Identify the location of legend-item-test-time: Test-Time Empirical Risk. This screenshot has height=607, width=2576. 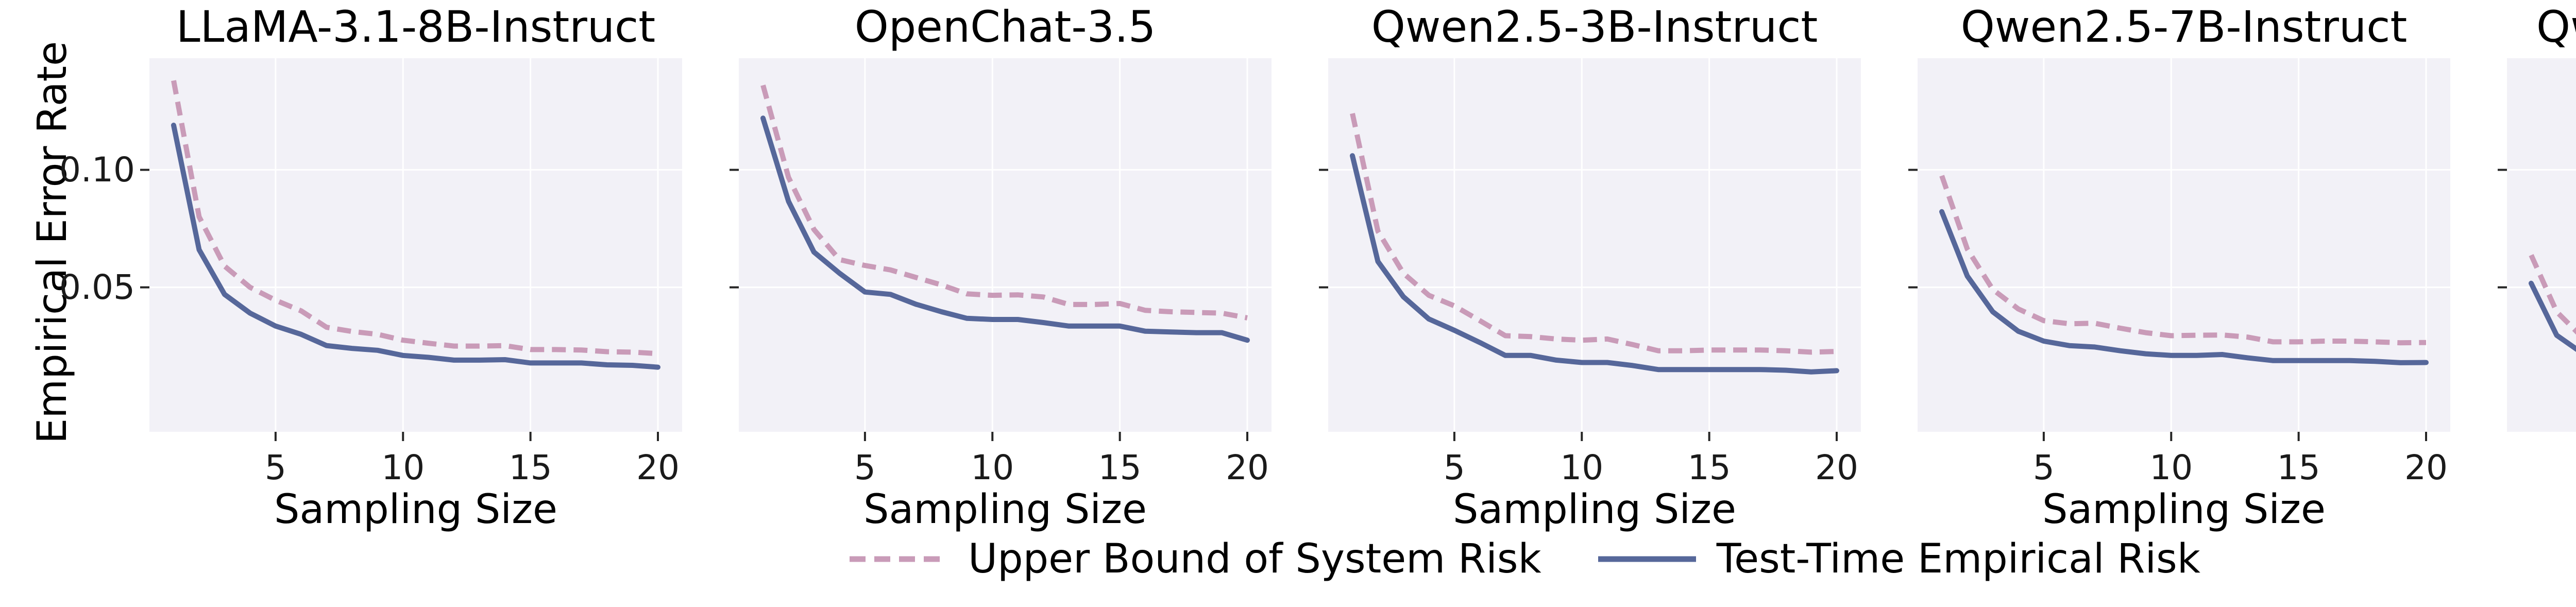
(1899, 559).